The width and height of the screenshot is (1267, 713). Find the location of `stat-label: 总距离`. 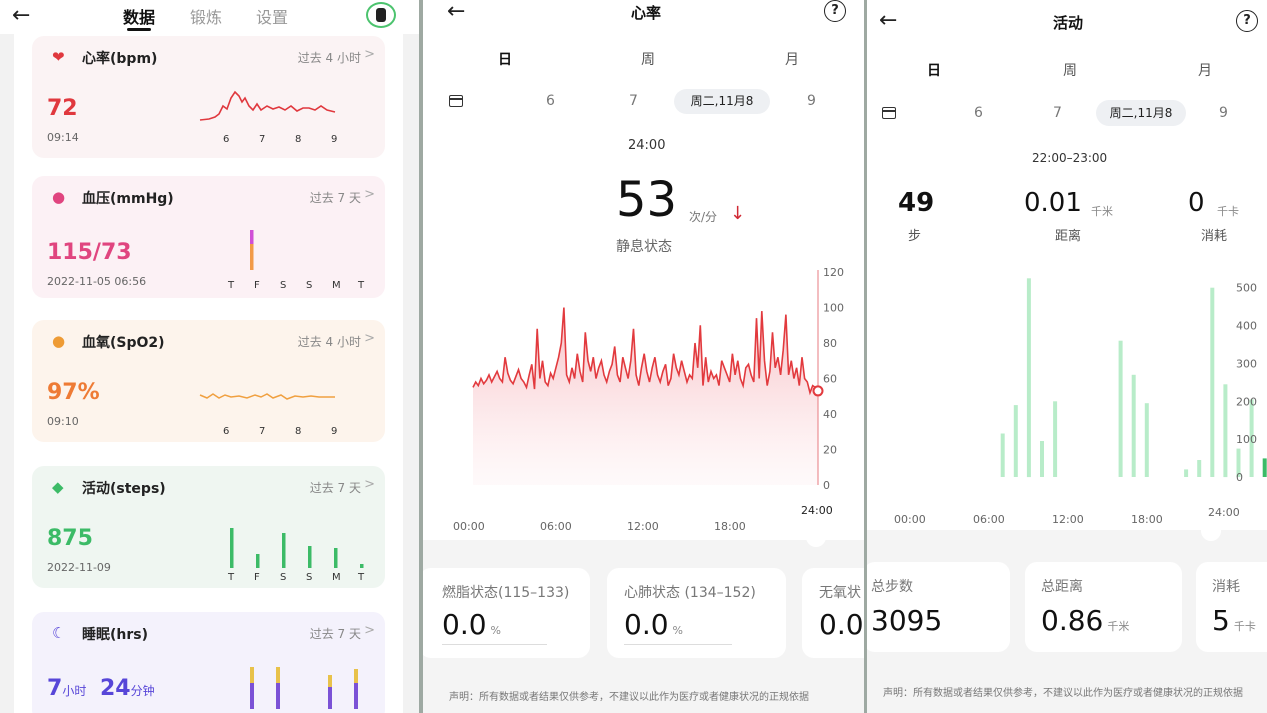

stat-label: 总距离 is located at coordinates (1062, 587).